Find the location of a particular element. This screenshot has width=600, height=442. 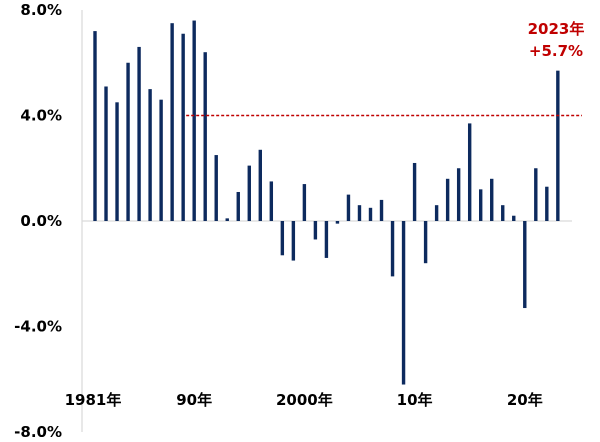

bar-1999 is located at coordinates (293, 241).